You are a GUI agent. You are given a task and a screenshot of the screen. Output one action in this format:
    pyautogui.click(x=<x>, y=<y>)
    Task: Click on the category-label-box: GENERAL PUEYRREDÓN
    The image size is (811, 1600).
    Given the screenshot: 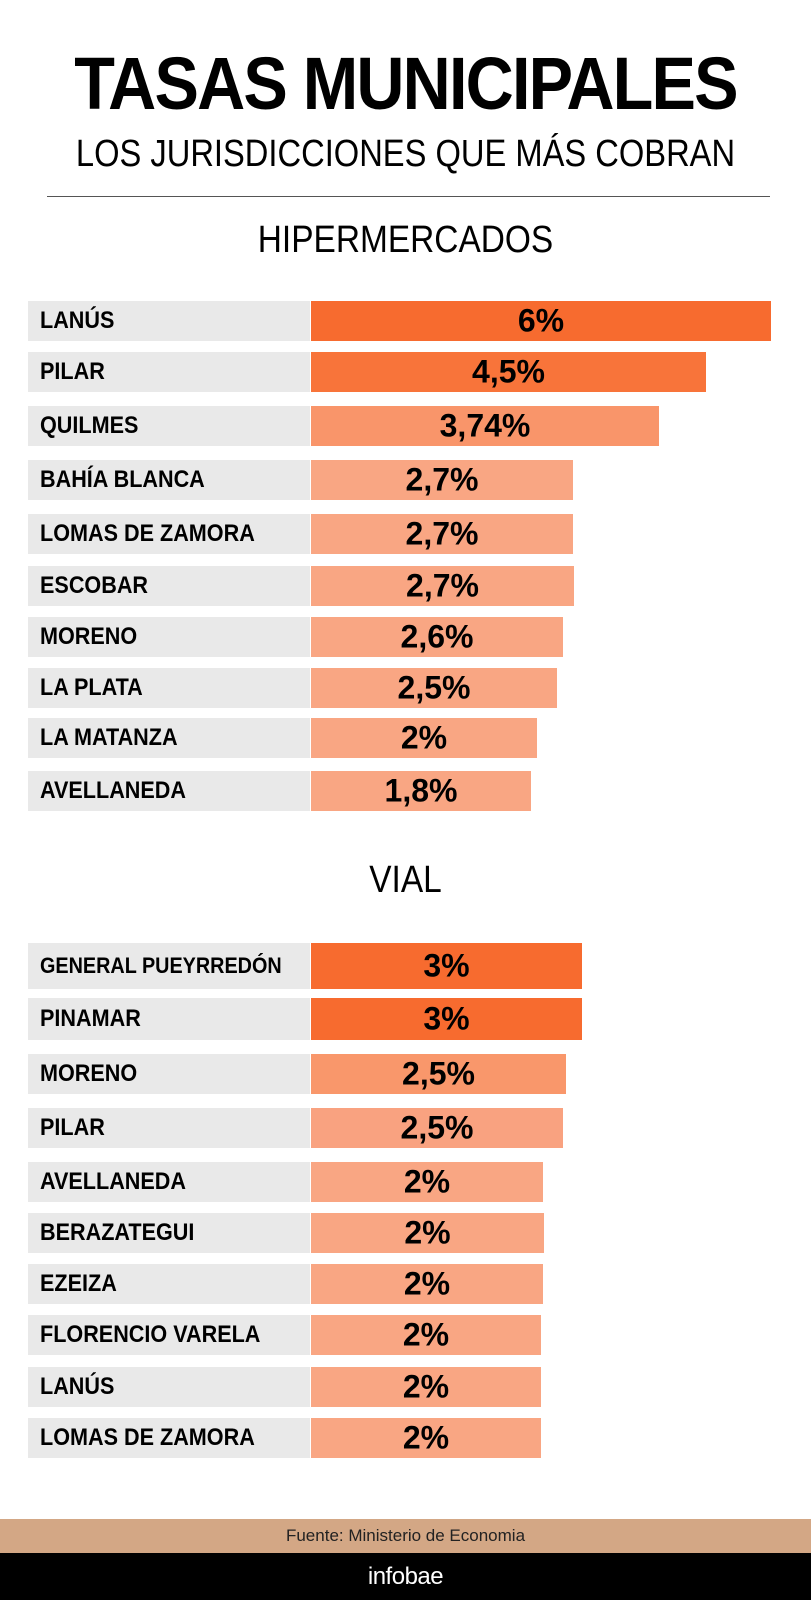 What is the action you would take?
    pyautogui.click(x=169, y=966)
    